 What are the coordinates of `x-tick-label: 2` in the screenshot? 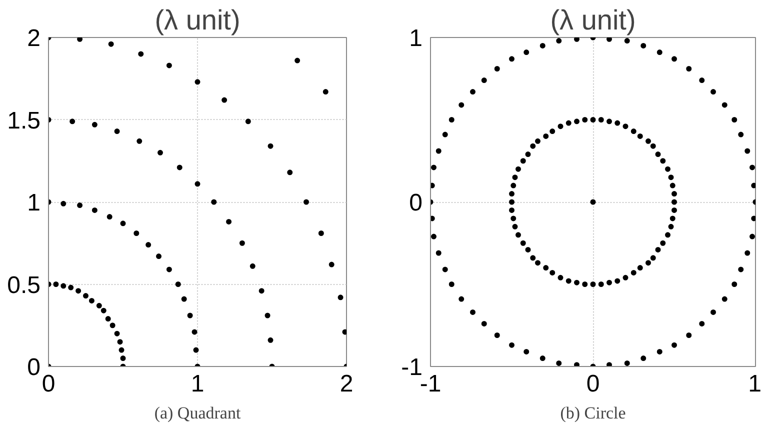 It's located at (347, 384).